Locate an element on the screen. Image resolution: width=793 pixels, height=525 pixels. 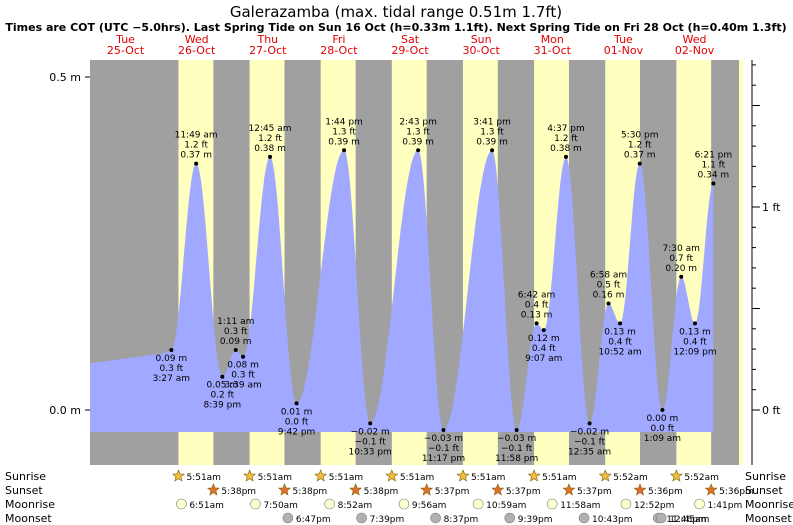
day-date: 02-Nov is located at coordinates (695, 50).